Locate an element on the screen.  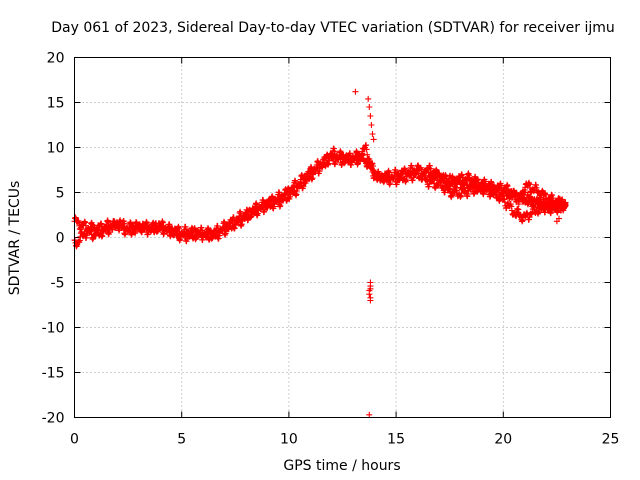
y-tick-label: 10 is located at coordinates (56, 149).